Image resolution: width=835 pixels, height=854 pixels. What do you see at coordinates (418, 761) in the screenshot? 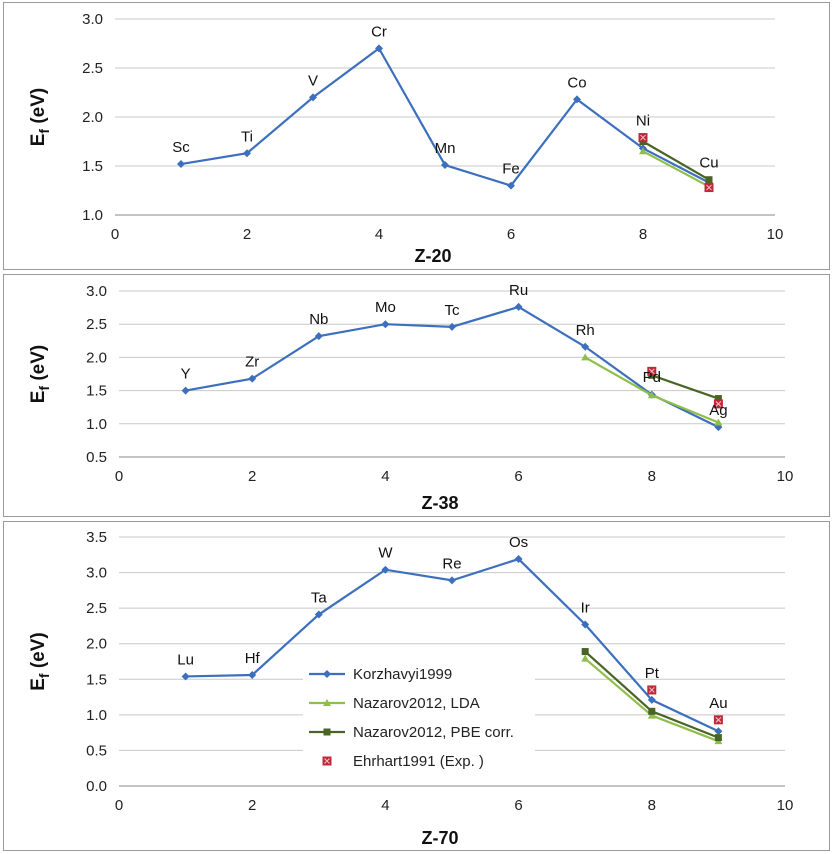
I see `legend-label: Ehrhart1991 (Exp. )` at bounding box center [418, 761].